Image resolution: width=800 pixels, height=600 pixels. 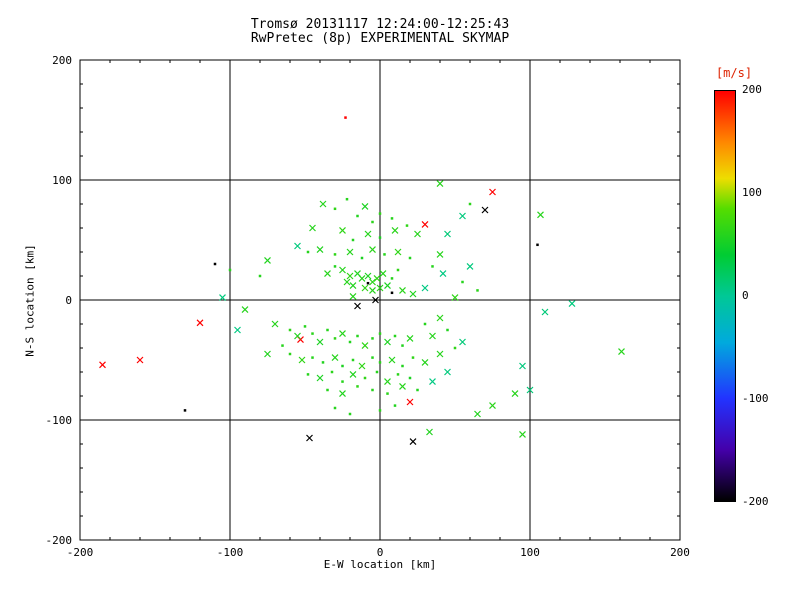 I want to click on colorbar-tick-label: -100, so click(x=755, y=398).